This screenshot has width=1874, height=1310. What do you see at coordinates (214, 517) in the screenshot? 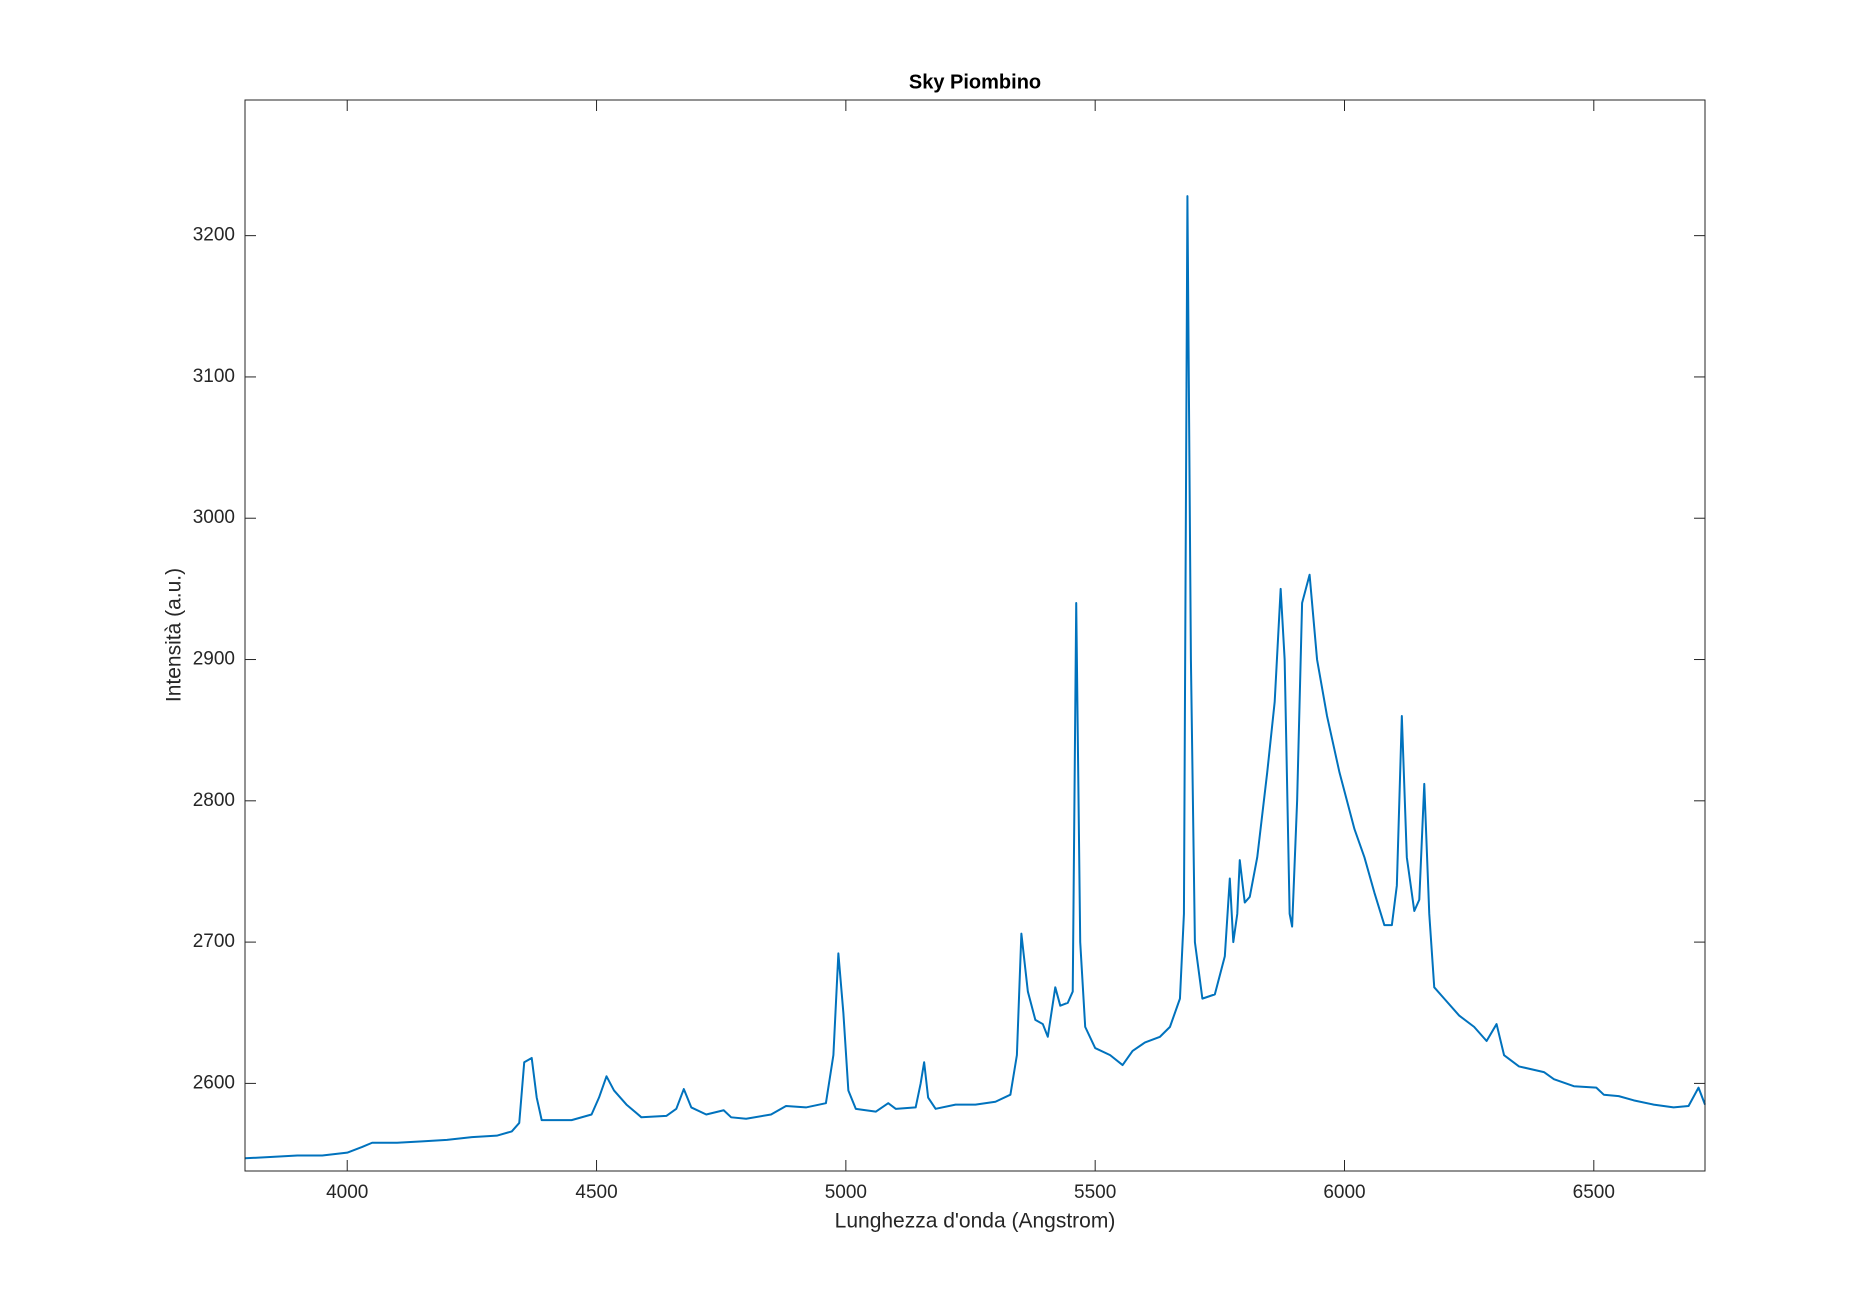
I see `y-tick-label: 3000` at bounding box center [214, 517].